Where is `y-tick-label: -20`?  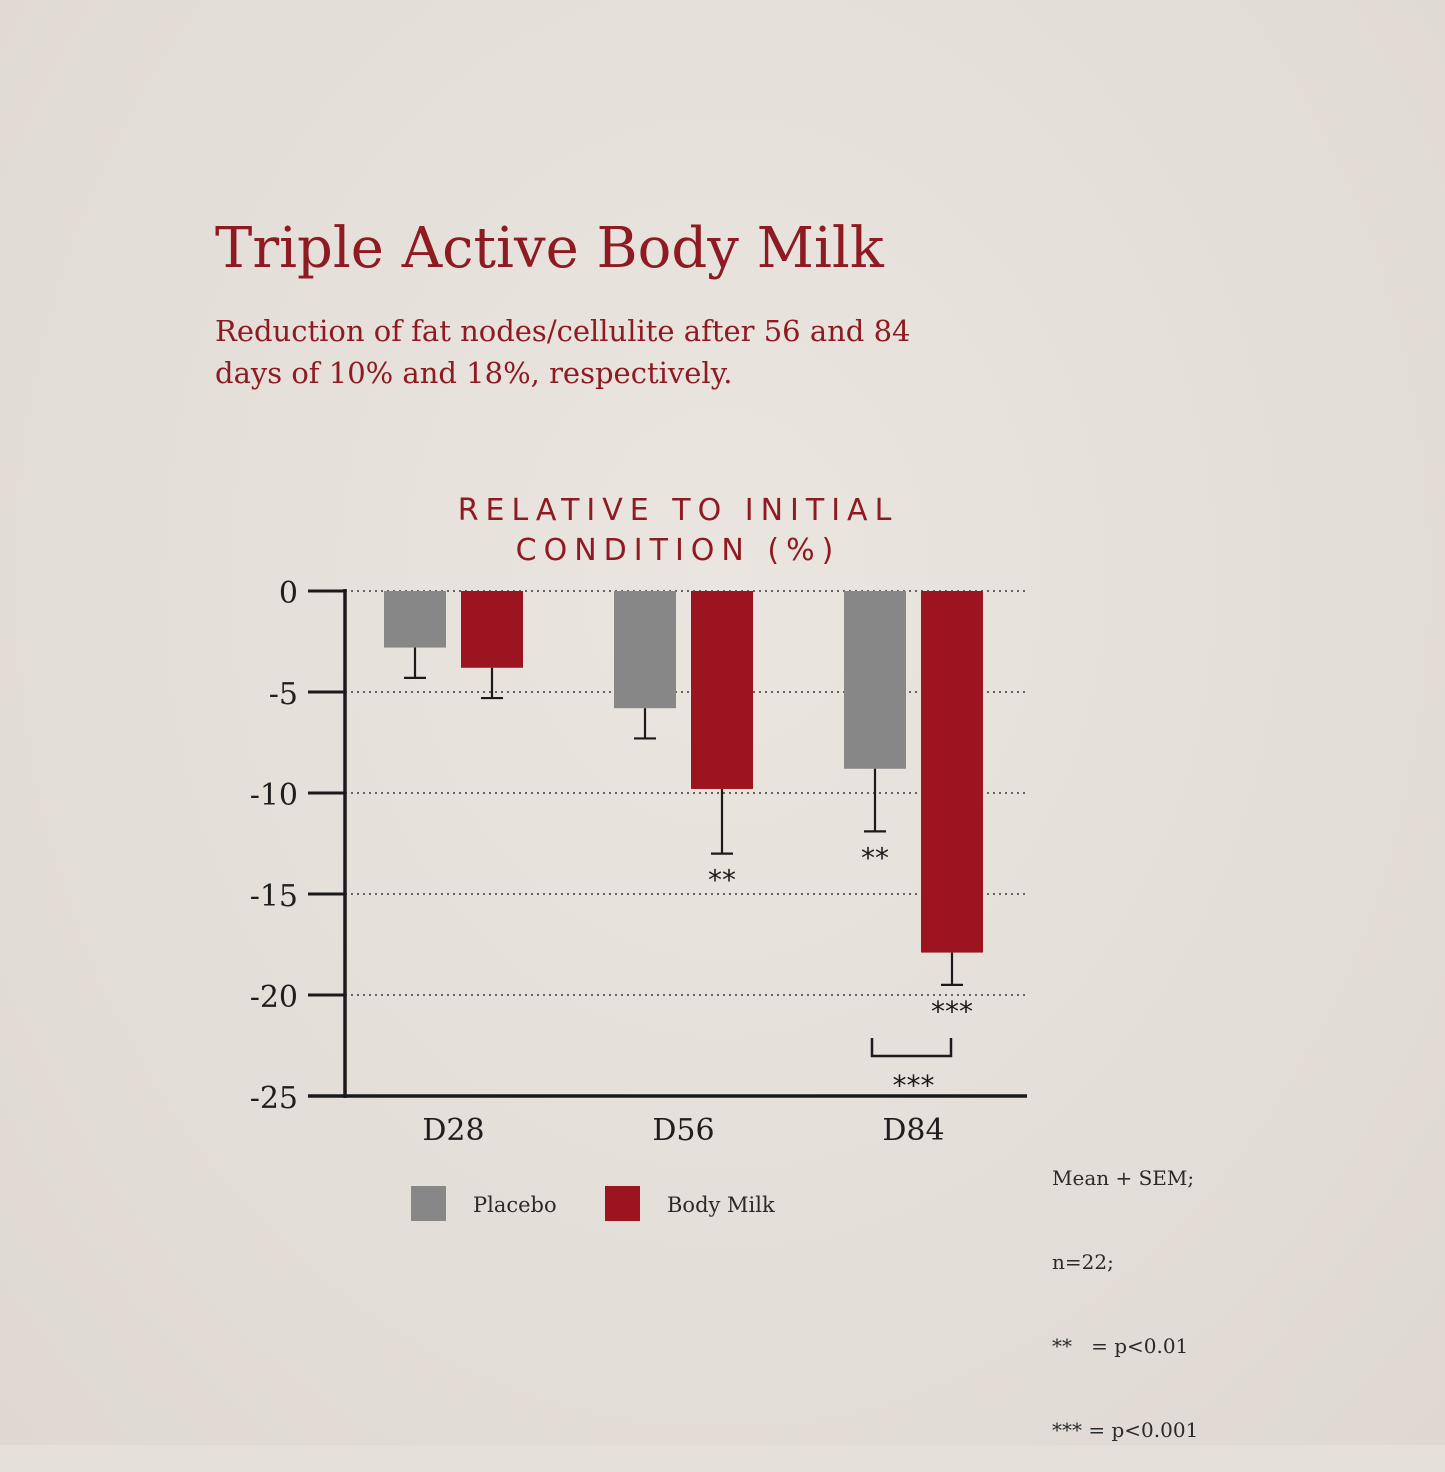
y-tick-label: -20 is located at coordinates (274, 997).